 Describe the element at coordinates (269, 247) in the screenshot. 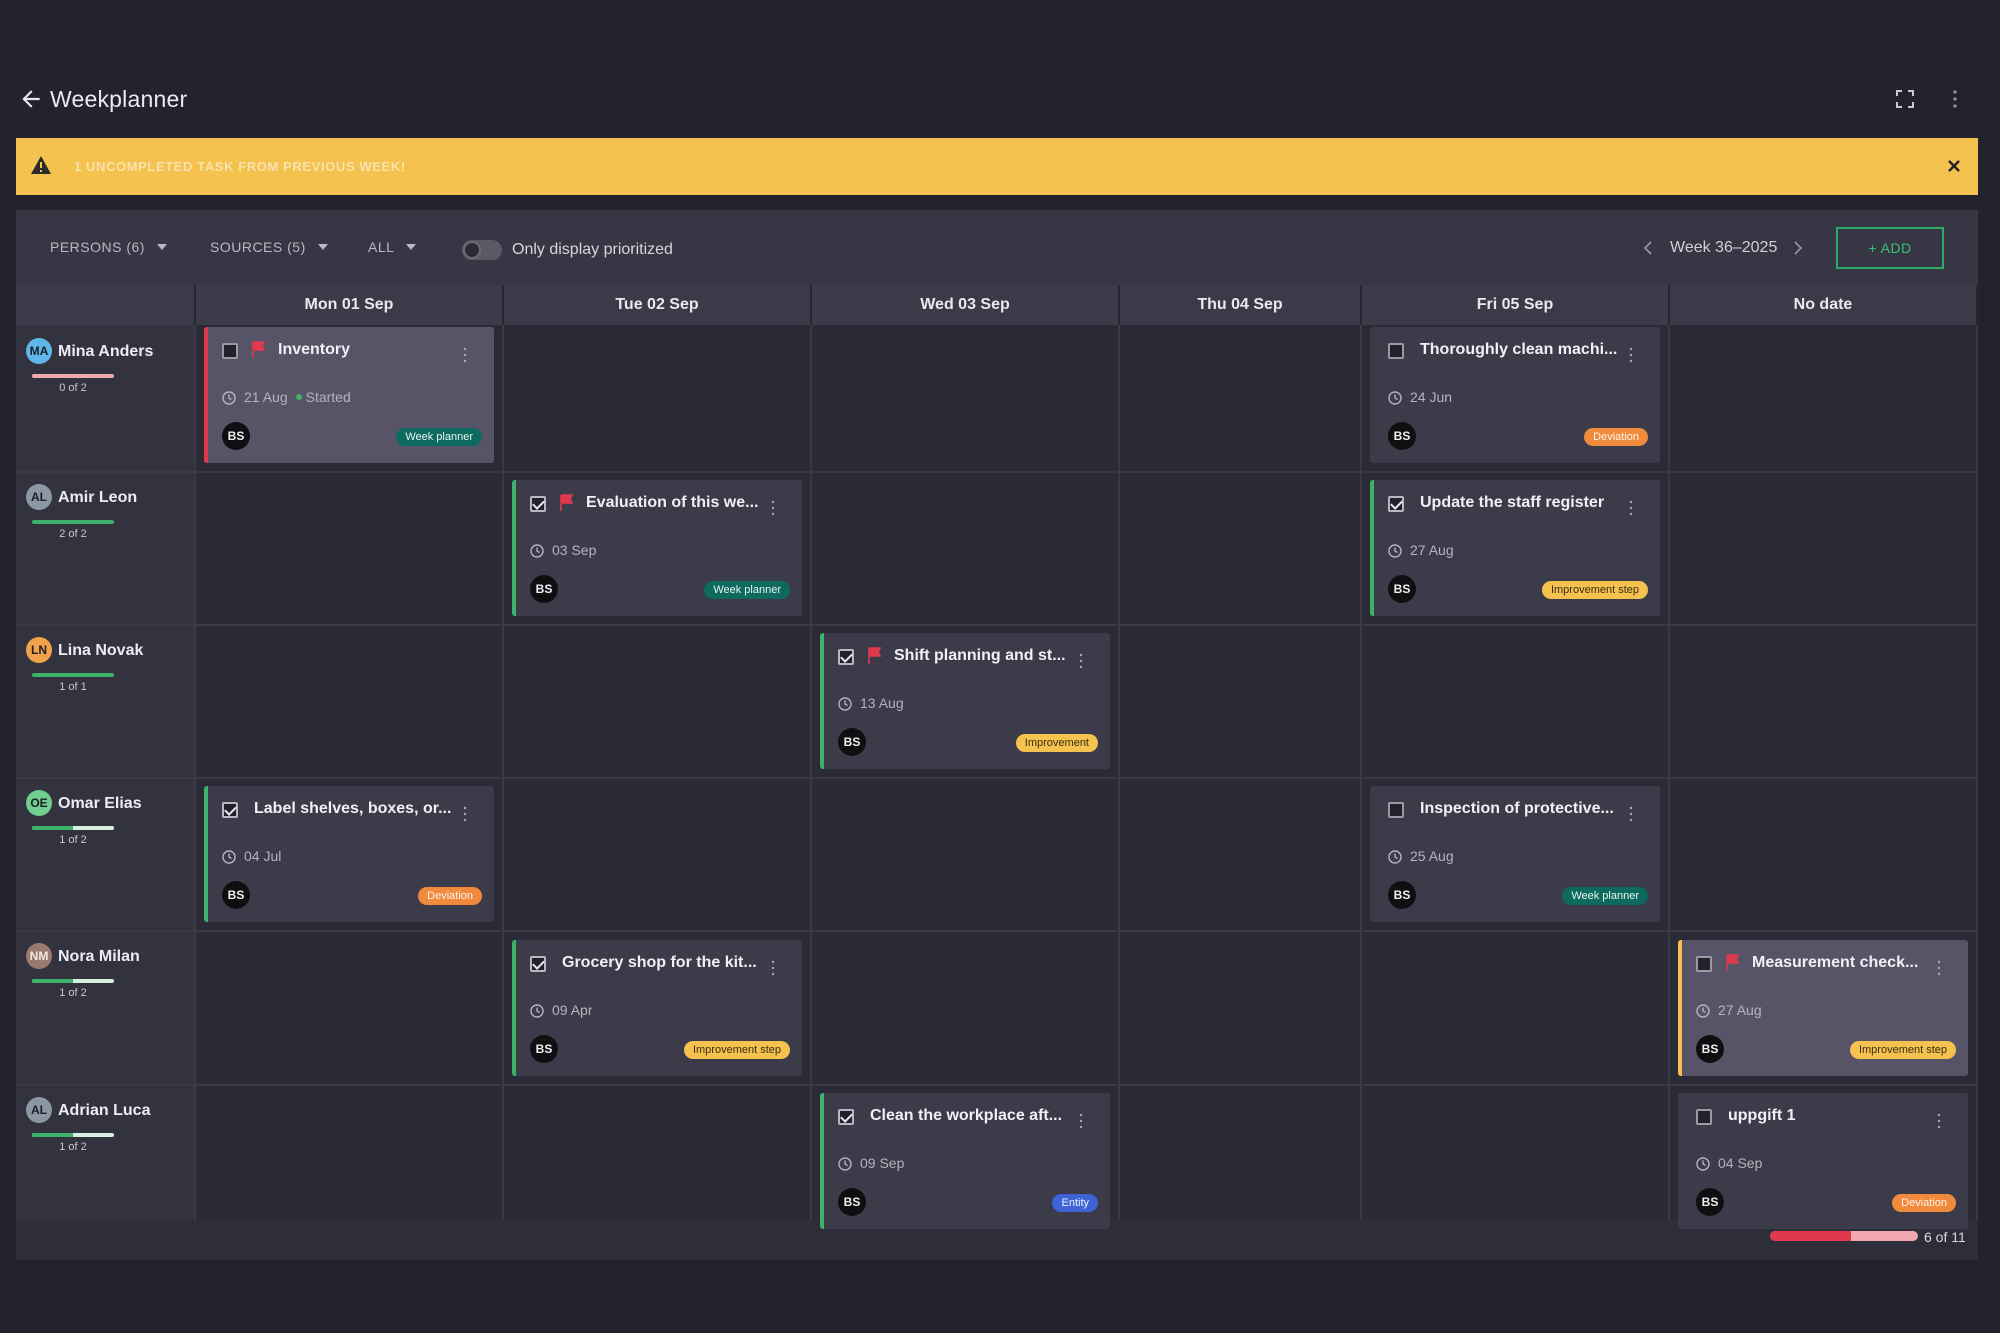

I see `sources-filter: SOURCES (5)` at that location.